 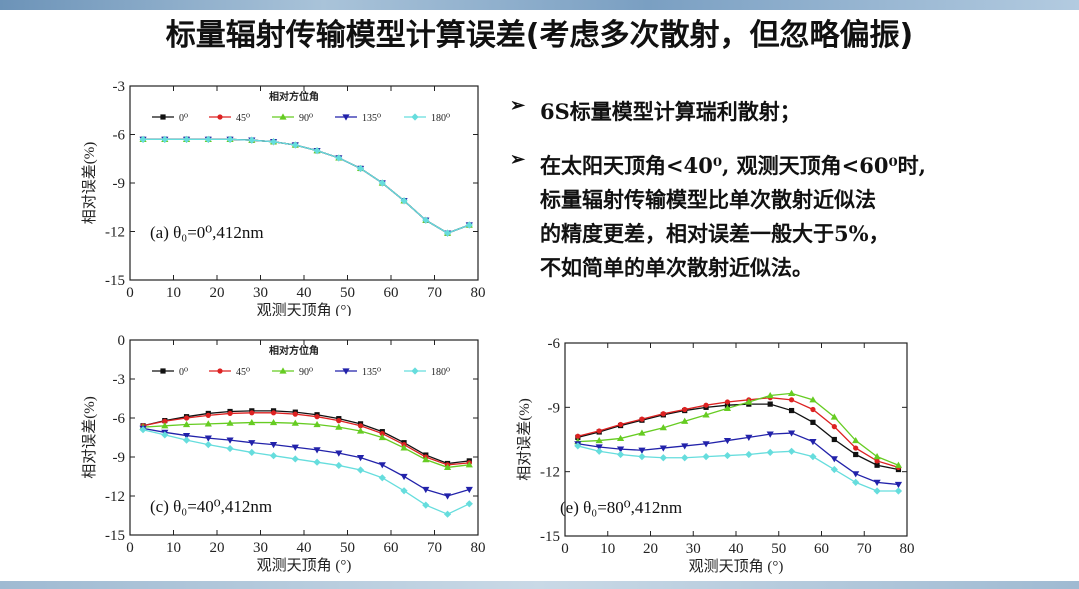 I want to click on legend-label: 180⁰, so click(x=440, y=118).